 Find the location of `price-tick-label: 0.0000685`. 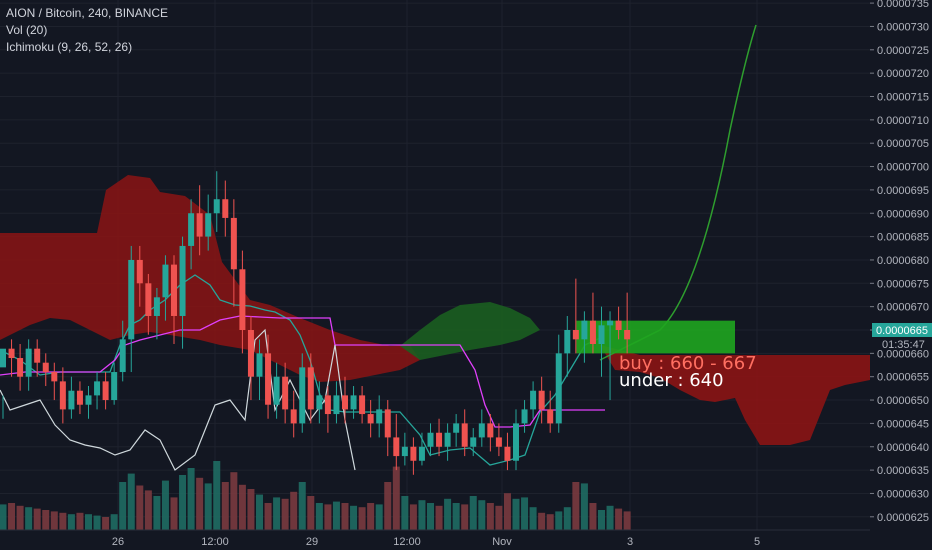

price-tick-label: 0.0000685 is located at coordinates (903, 238).